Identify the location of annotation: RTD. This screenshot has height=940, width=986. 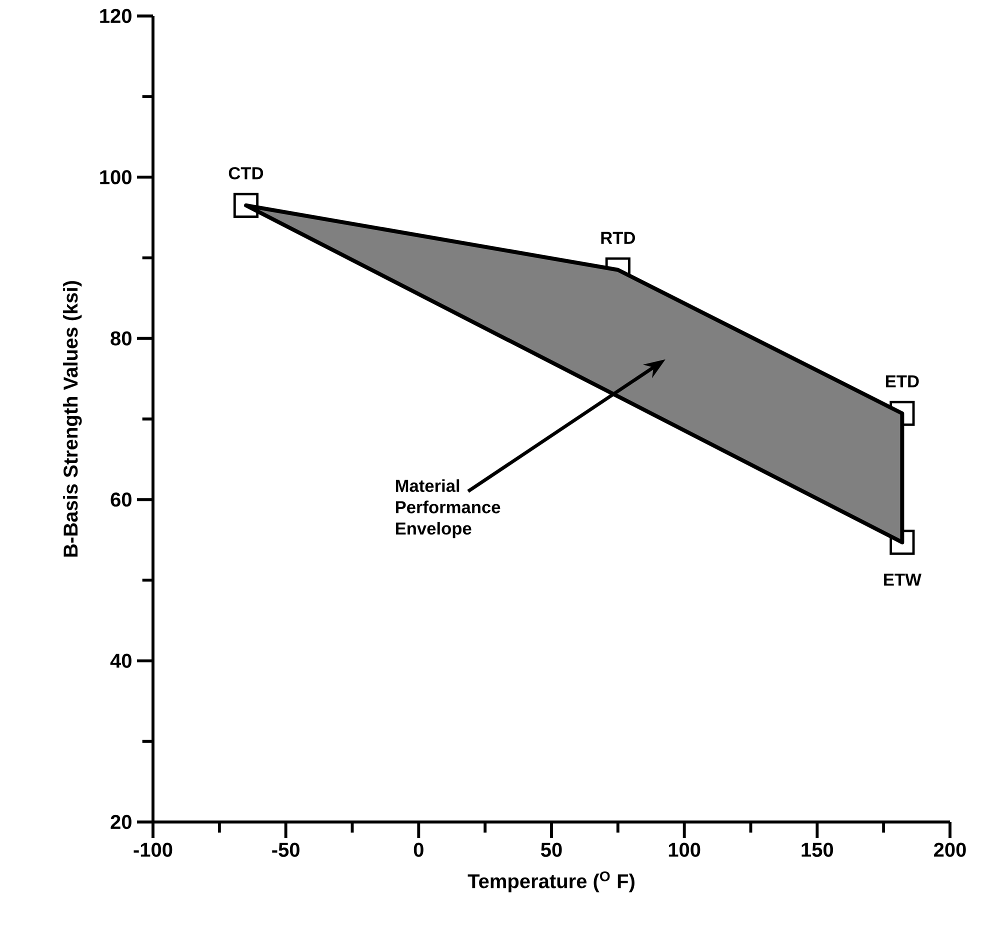
(618, 238).